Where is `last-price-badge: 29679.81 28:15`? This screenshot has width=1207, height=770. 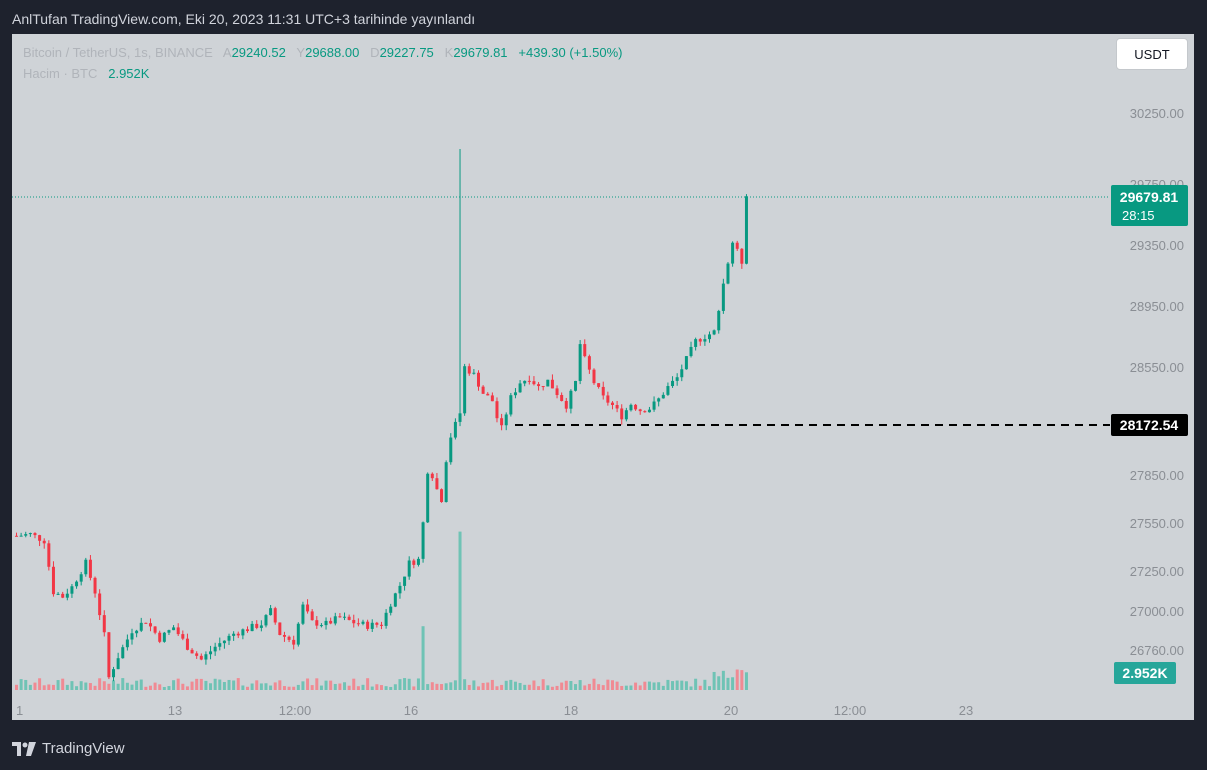 last-price-badge: 29679.81 28:15 is located at coordinates (1149, 205).